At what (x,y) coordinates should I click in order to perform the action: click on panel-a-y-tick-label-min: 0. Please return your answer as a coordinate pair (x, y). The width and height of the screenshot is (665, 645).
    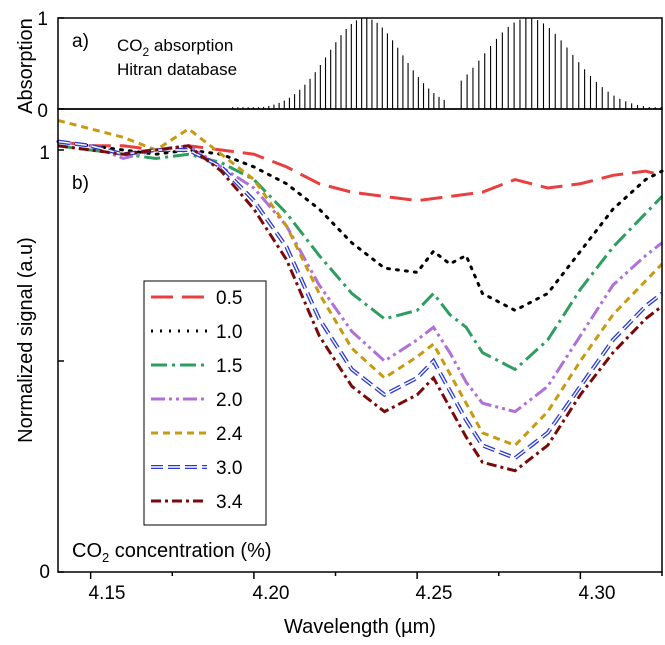
    Looking at the image, I should click on (42, 111).